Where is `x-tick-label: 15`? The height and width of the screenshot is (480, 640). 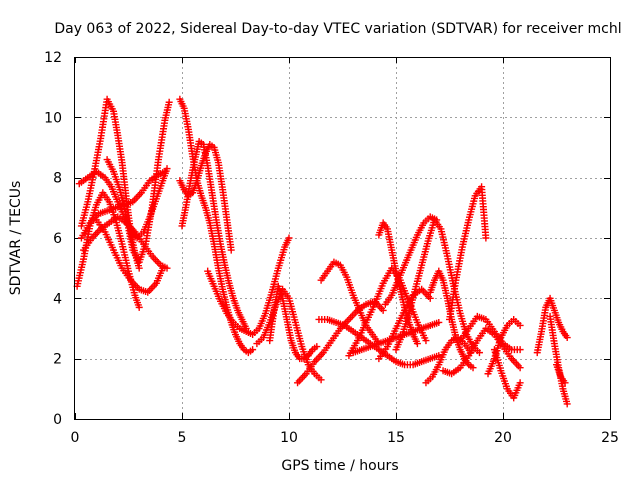
x-tick-label: 15 is located at coordinates (396, 438).